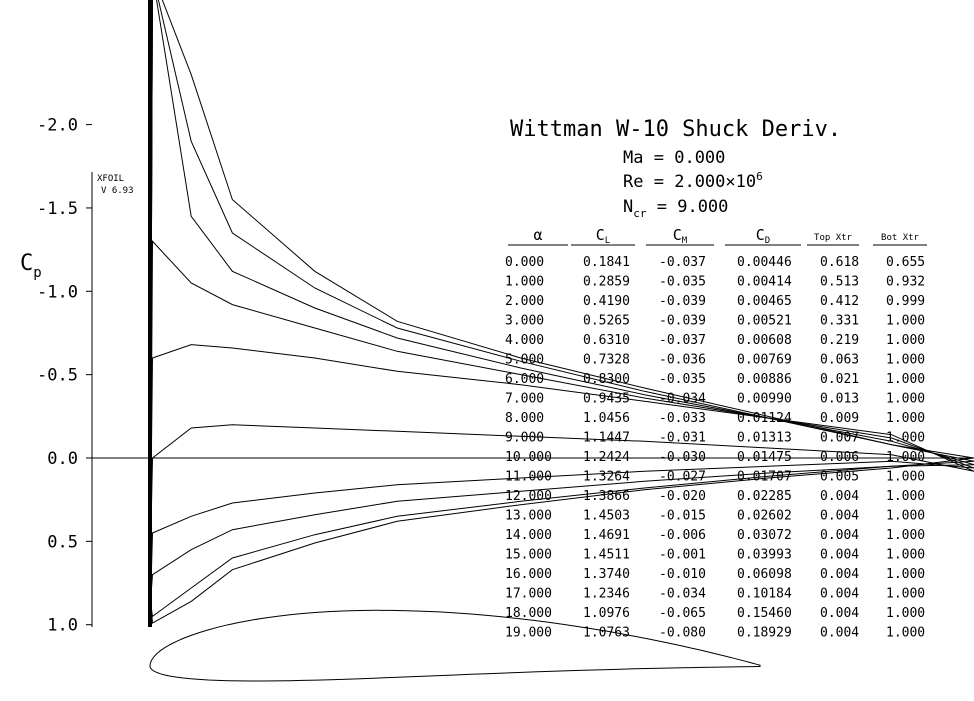  What do you see at coordinates (759, 176) in the screenshot?
I see `reynolds-exponent: 6` at bounding box center [759, 176].